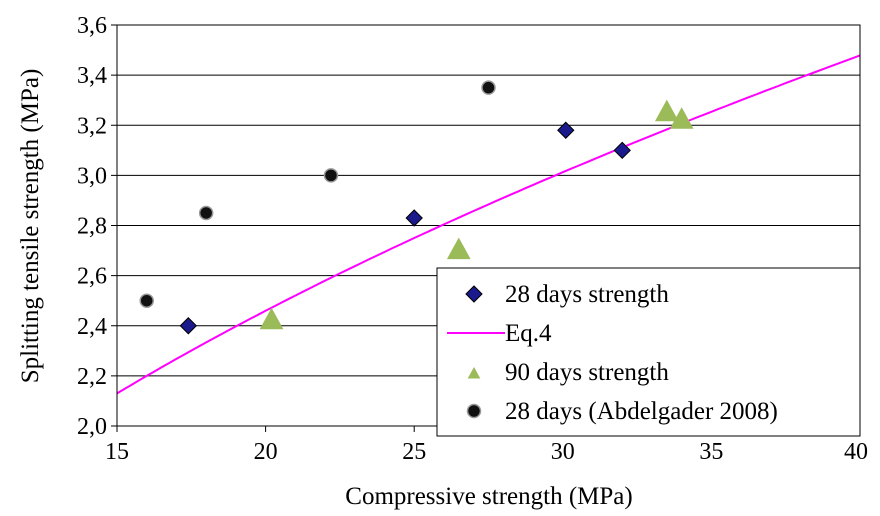 The width and height of the screenshot is (880, 516). What do you see at coordinates (92, 327) in the screenshot?
I see `y-tick-label: 2,4` at bounding box center [92, 327].